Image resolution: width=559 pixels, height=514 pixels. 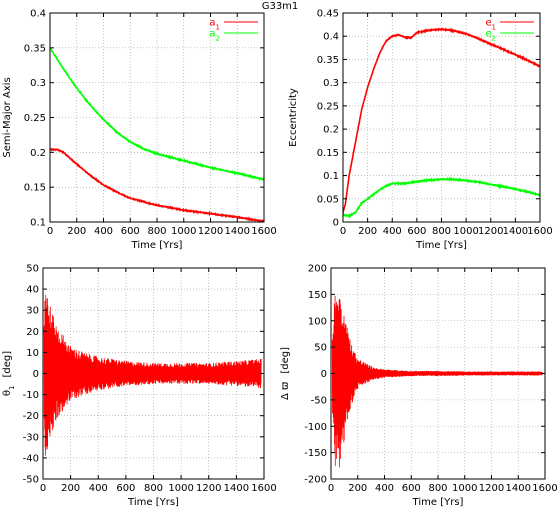 I want to click on y-axis-label: Δ ϖ[deg], so click(x=285, y=373).